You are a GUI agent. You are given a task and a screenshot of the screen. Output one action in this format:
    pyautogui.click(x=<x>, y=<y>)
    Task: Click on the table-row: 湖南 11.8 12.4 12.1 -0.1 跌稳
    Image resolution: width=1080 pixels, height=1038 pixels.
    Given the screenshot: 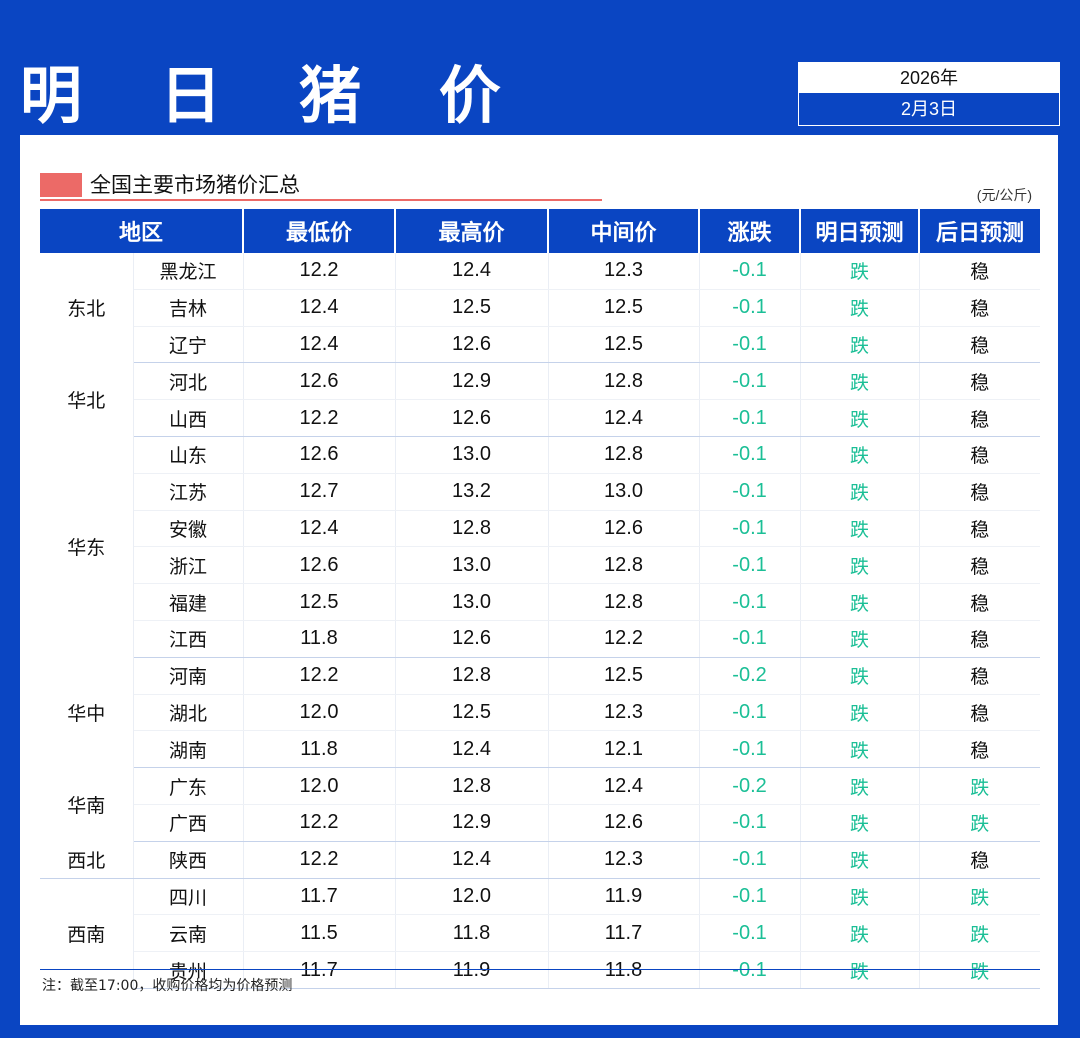 What is the action you would take?
    pyautogui.click(x=540, y=749)
    